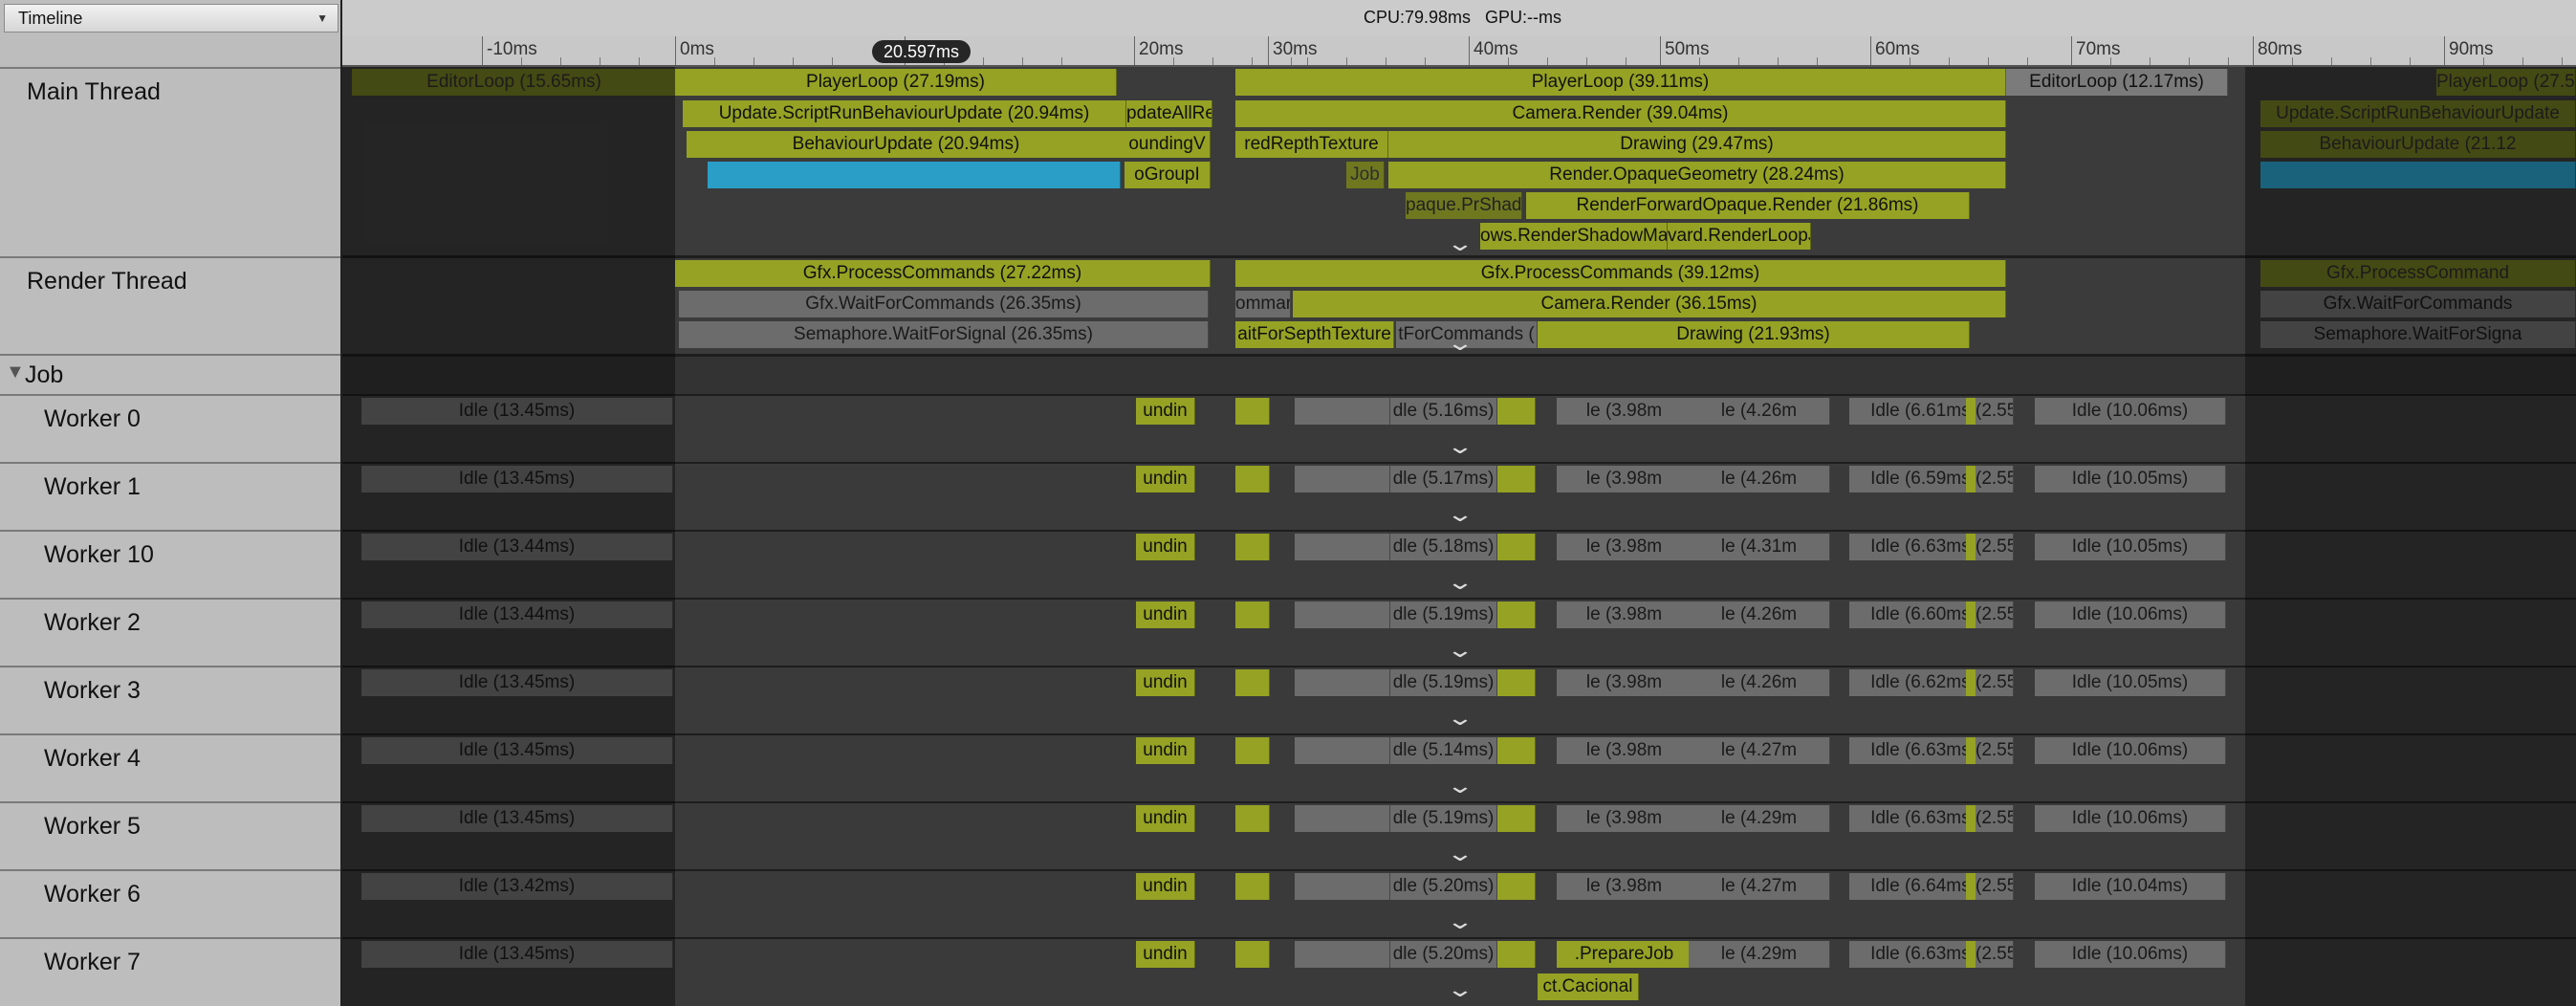  I want to click on sample-idle: dle (5.14ms), so click(1443, 750).